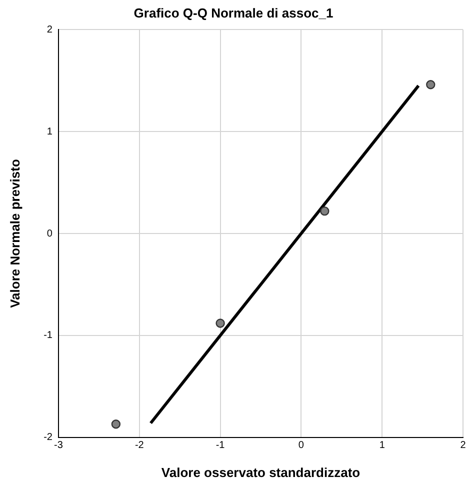 This screenshot has height=495, width=469. I want to click on x-tick-label: 1, so click(382, 446).